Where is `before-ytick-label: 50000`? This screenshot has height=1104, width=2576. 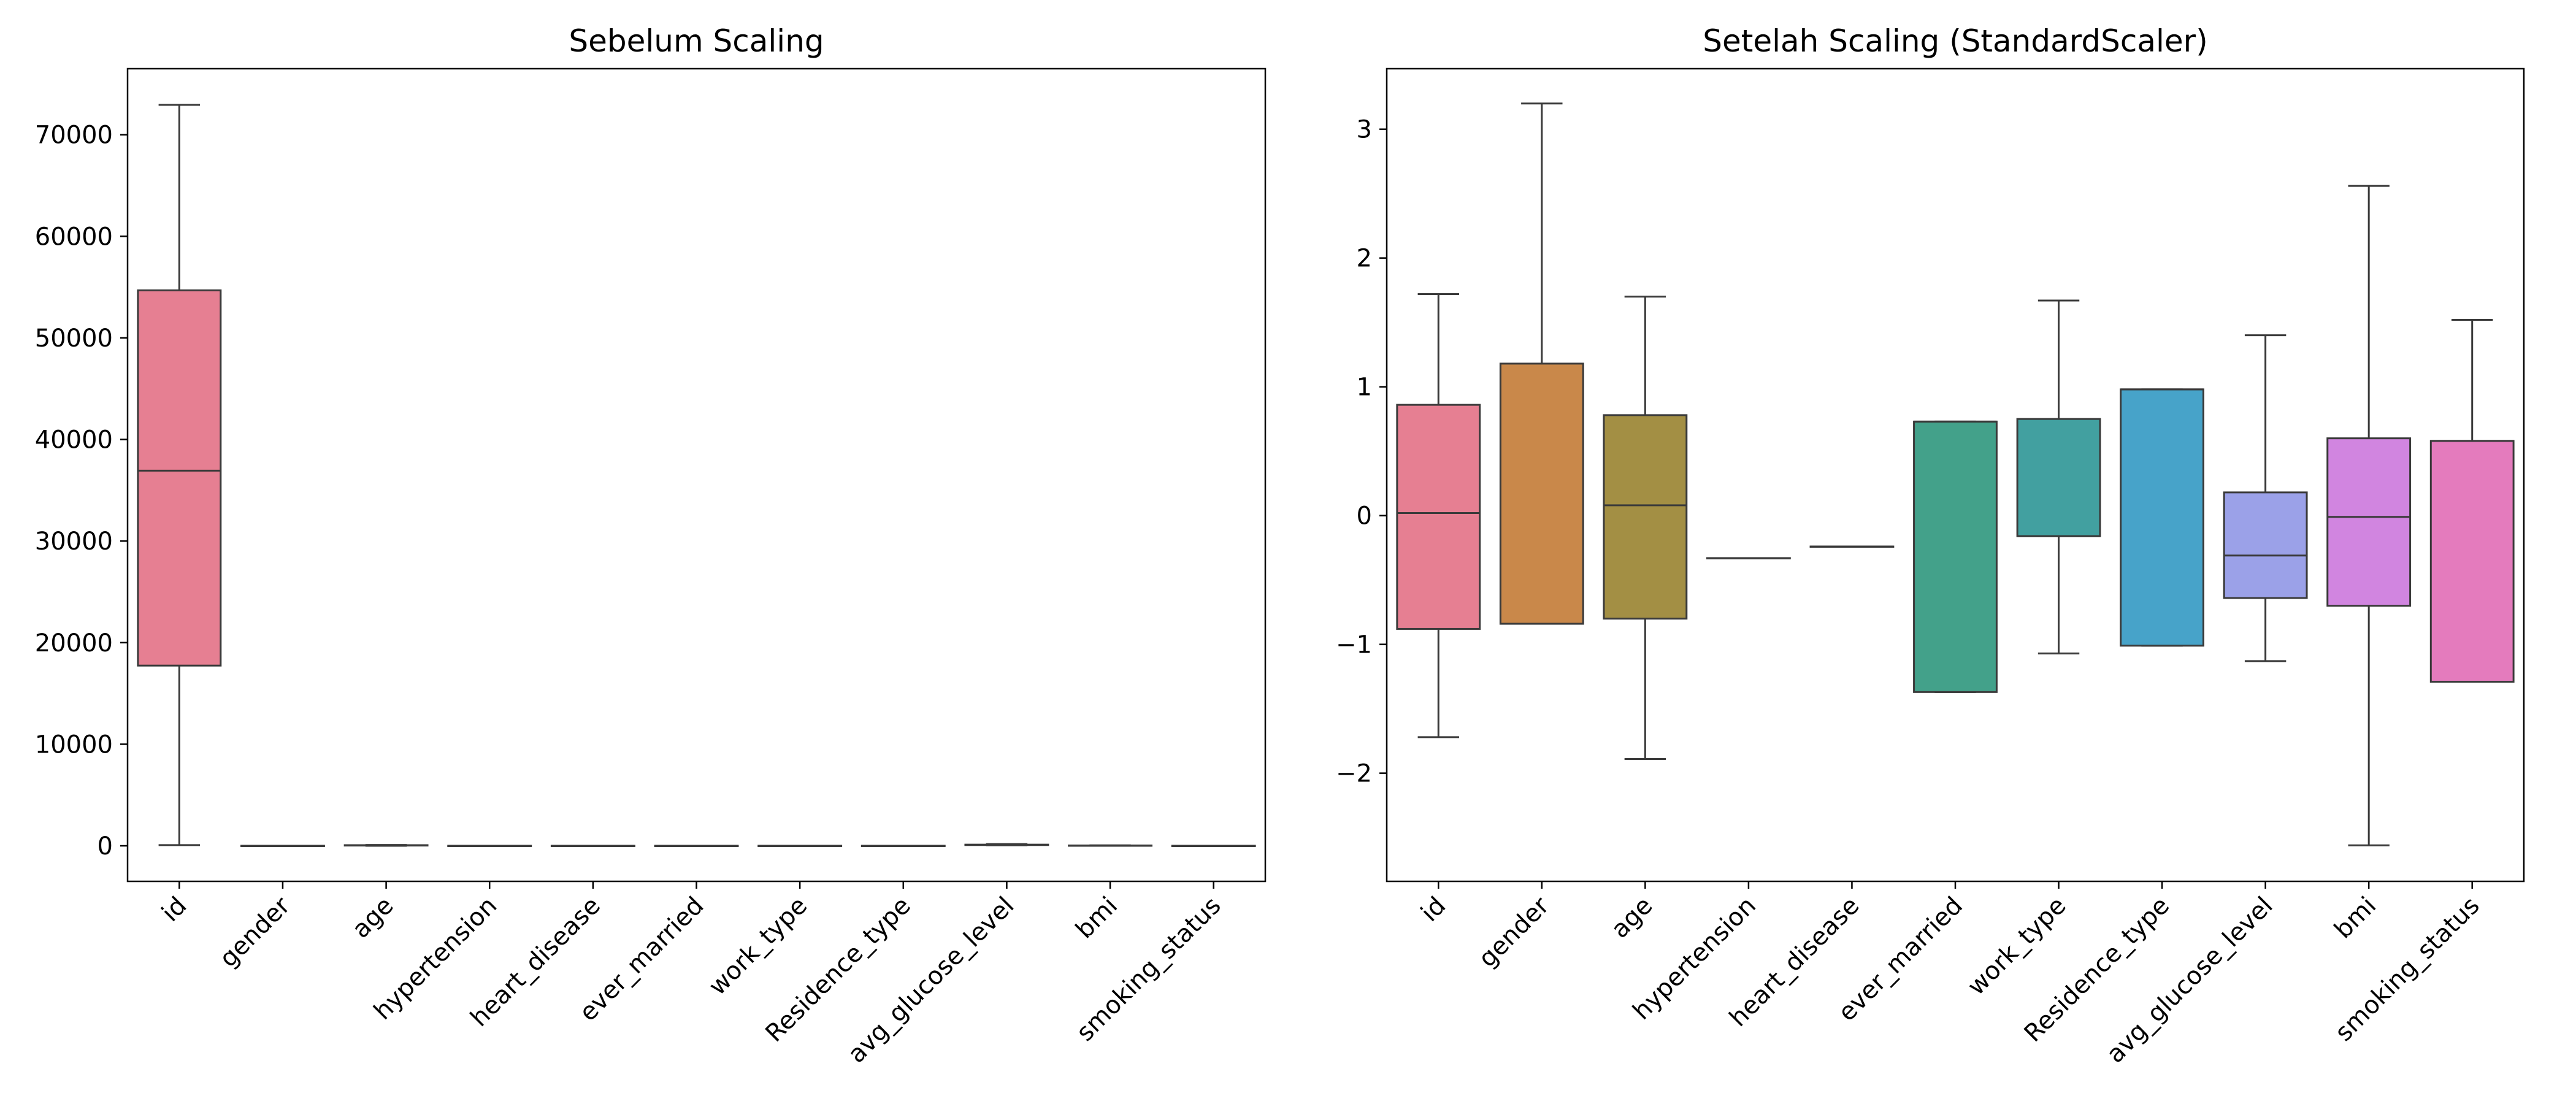
before-ytick-label: 50000 is located at coordinates (74, 338).